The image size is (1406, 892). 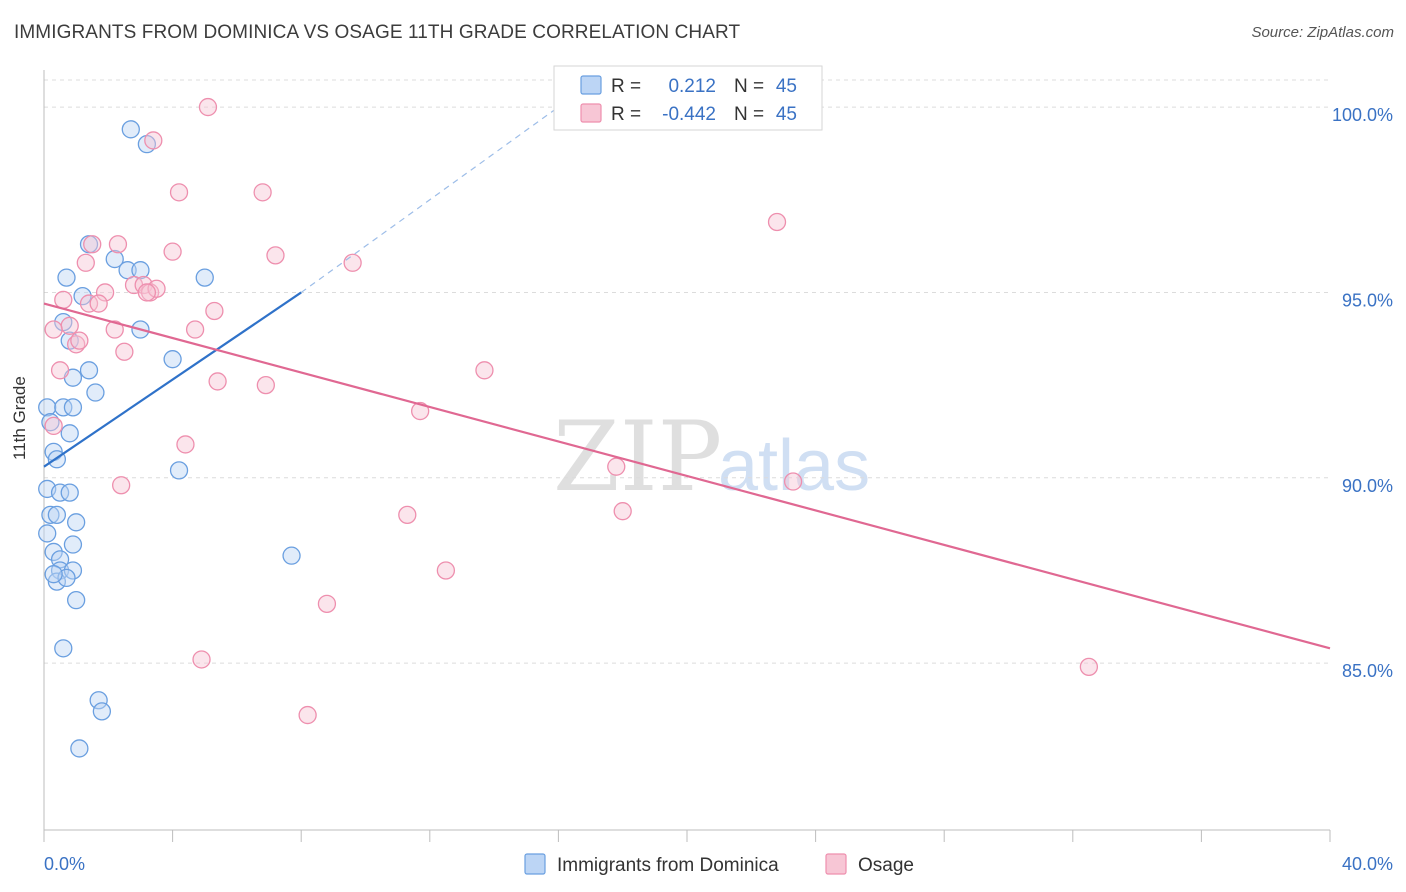 What do you see at coordinates (1367, 486) in the screenshot?
I see `y-tick-label: 90.0%` at bounding box center [1367, 486].